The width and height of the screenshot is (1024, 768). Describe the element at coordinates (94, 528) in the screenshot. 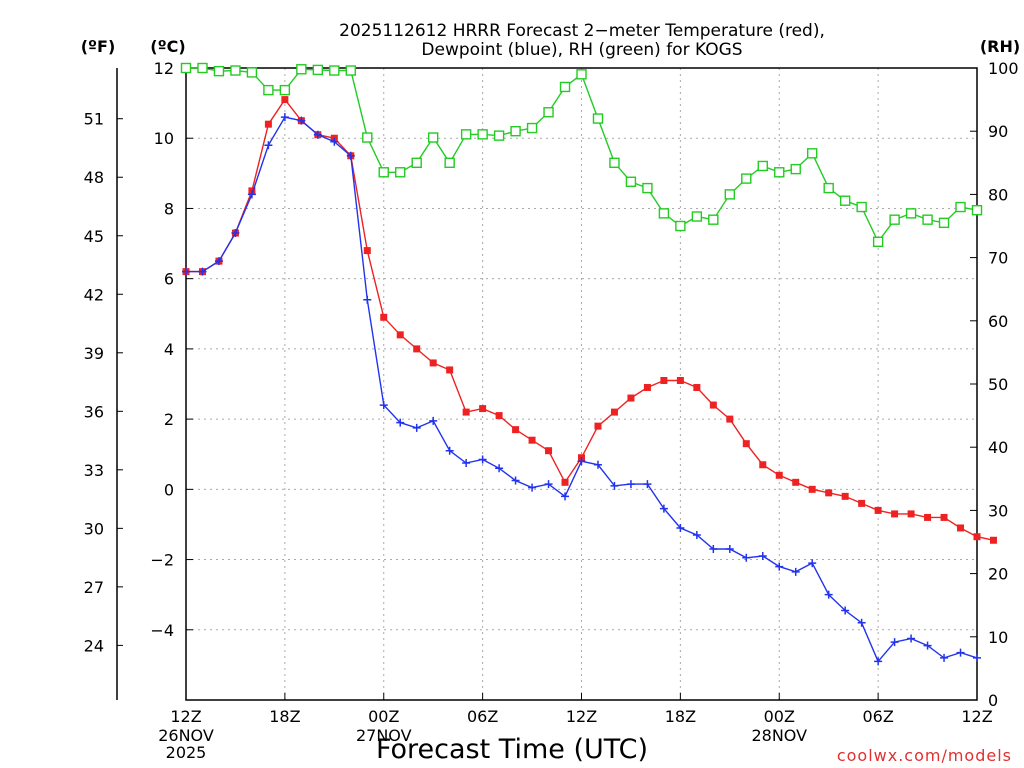

I see `fahrenheit-tick-label: 30` at that location.